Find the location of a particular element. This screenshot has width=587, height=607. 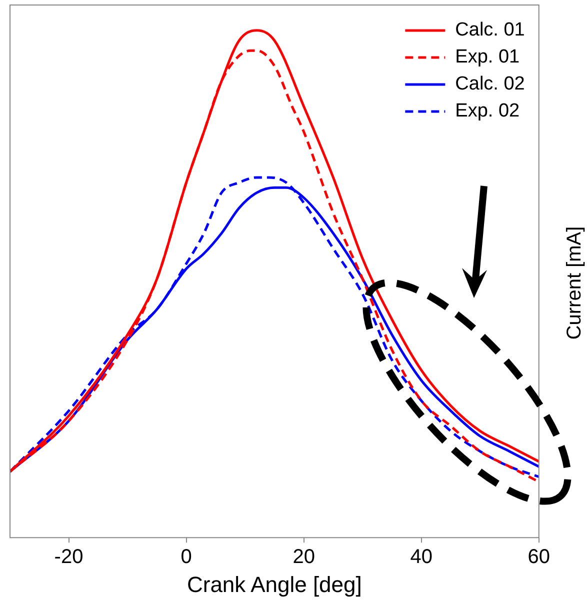

legend-label: Calc. 02 is located at coordinates (490, 84).